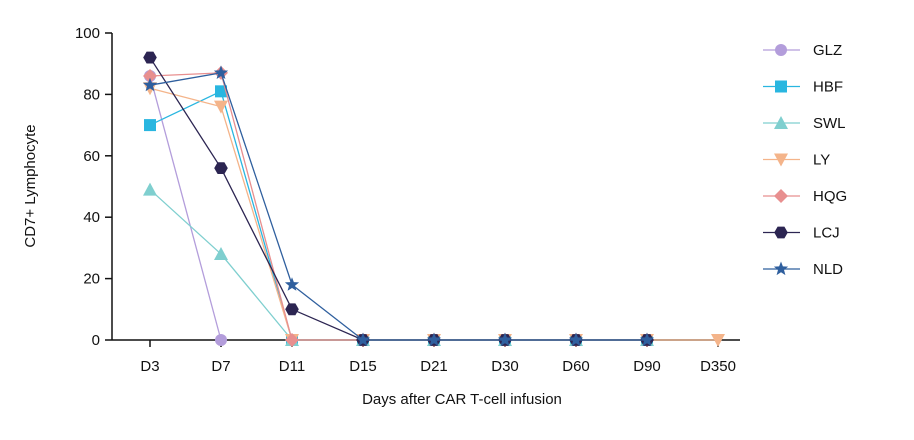  Describe the element at coordinates (803, 269) in the screenshot. I see `legend-item-nld: NLD` at that location.